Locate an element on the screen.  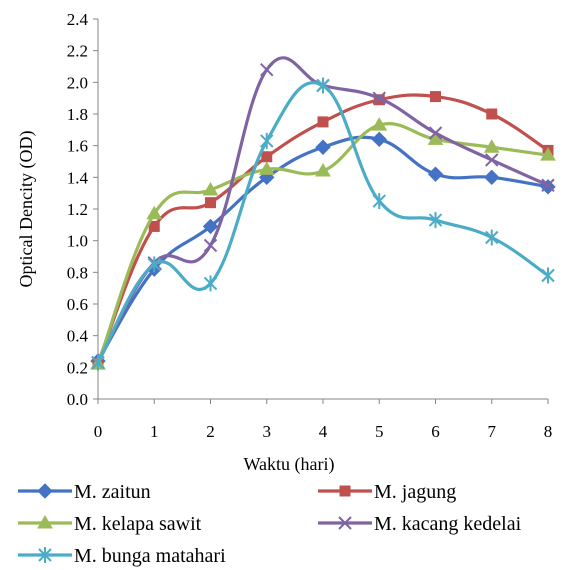
y-tick-label: 1.6 is located at coordinates (77, 146).